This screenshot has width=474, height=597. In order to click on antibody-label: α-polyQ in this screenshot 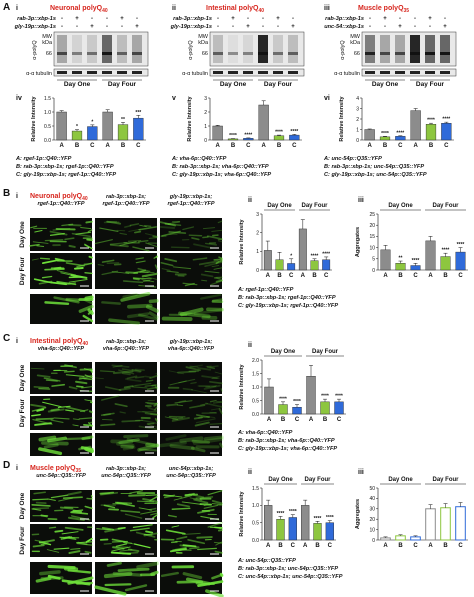, I will do `click(343, 50)`.